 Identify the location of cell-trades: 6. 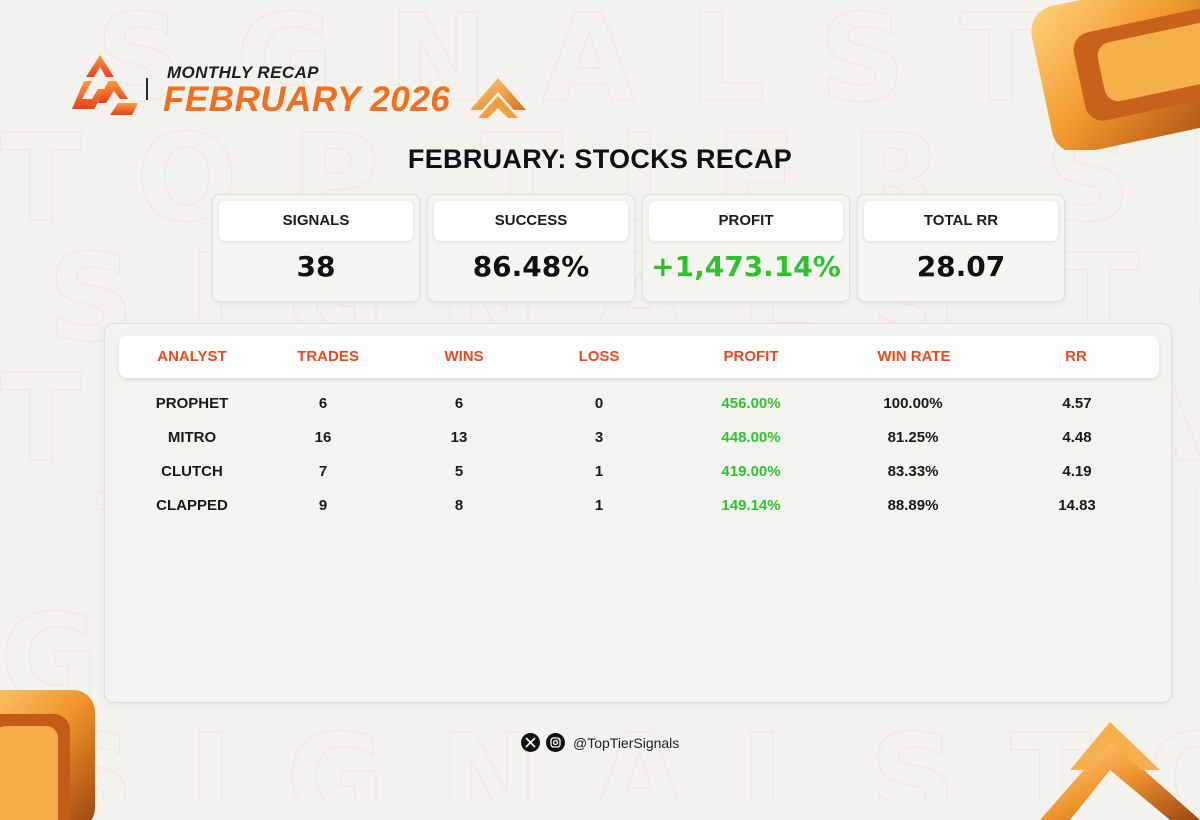
(323, 403).